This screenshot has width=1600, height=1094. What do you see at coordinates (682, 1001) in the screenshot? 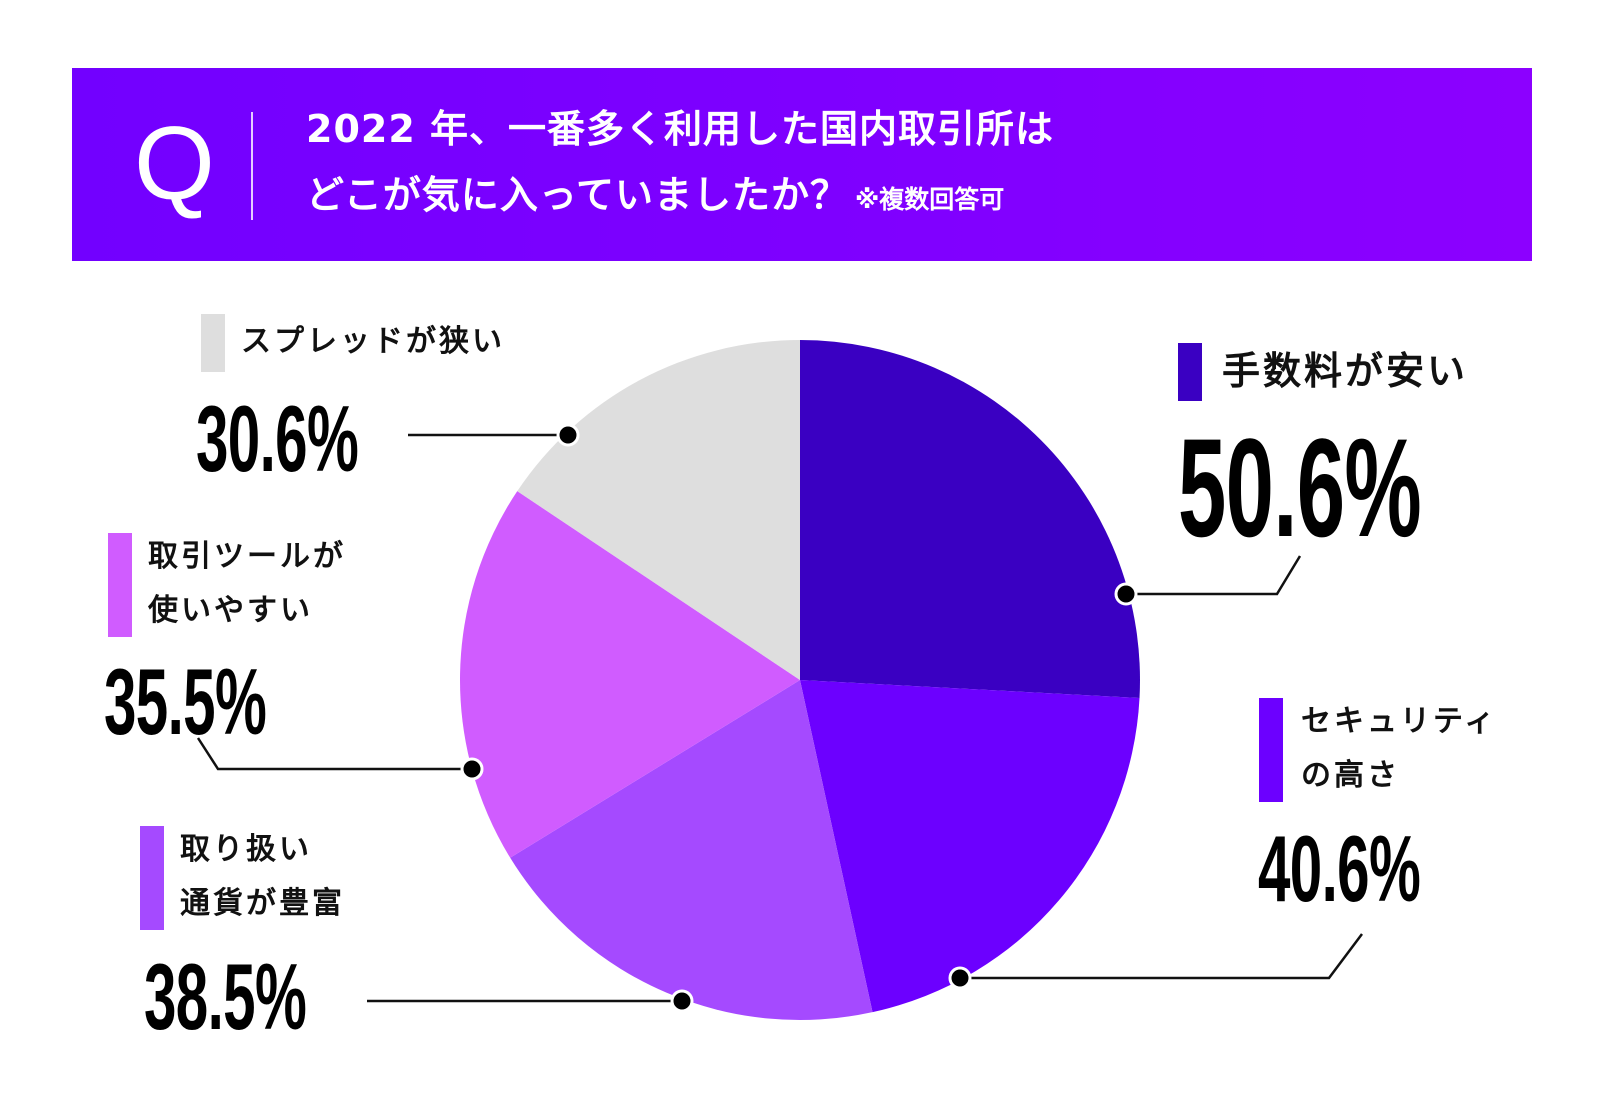
I see `leader-dot-currencies` at bounding box center [682, 1001].